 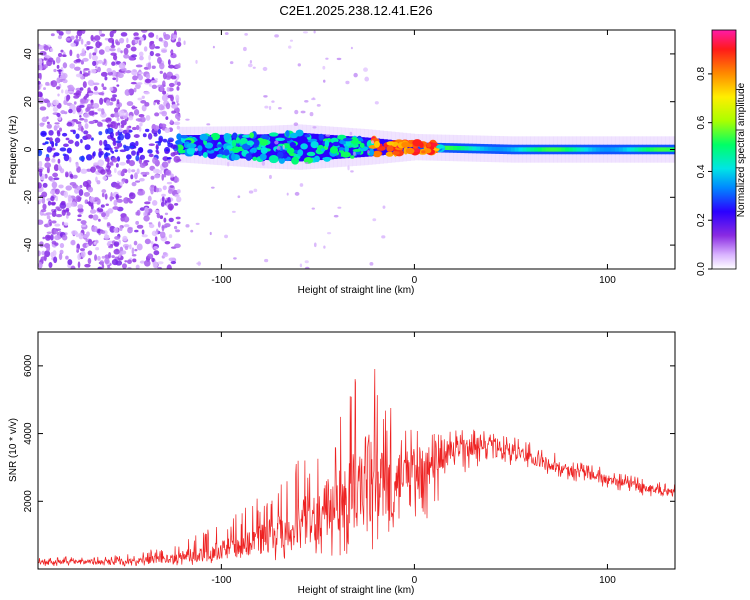 I want to click on heatmap-band-cell, so click(x=308, y=147).